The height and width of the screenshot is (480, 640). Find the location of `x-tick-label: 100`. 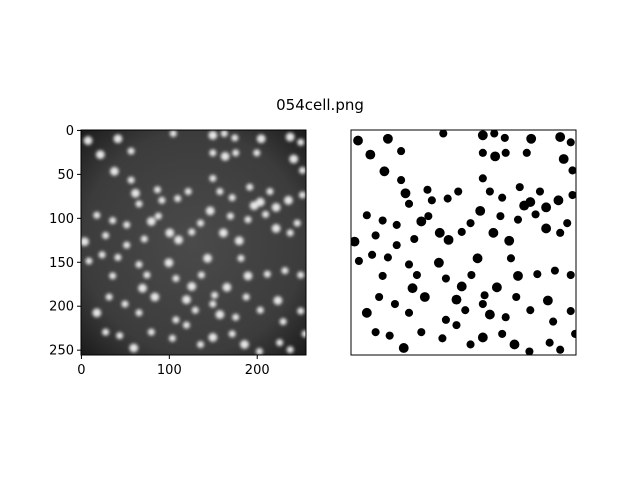

x-tick-label: 100 is located at coordinates (169, 370).